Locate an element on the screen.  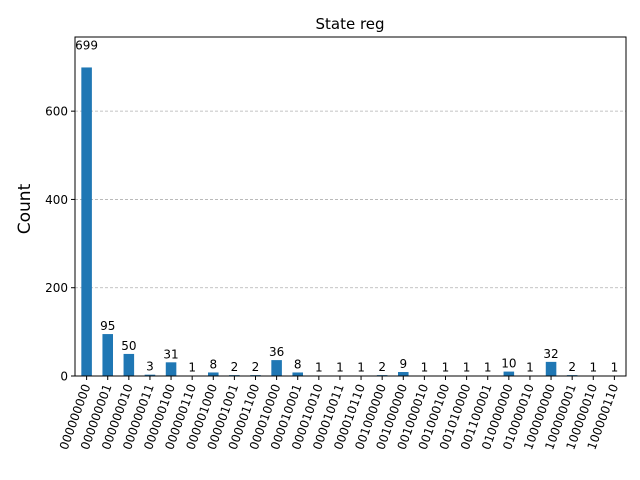
y-axis-label: Count is located at coordinates (25, 208).